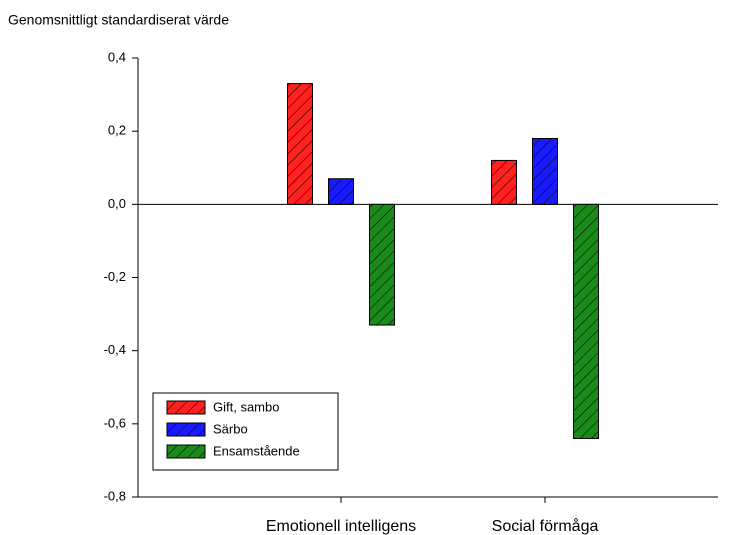  What do you see at coordinates (545, 526) in the screenshot?
I see `x-tick-label: Social förmåga` at bounding box center [545, 526].